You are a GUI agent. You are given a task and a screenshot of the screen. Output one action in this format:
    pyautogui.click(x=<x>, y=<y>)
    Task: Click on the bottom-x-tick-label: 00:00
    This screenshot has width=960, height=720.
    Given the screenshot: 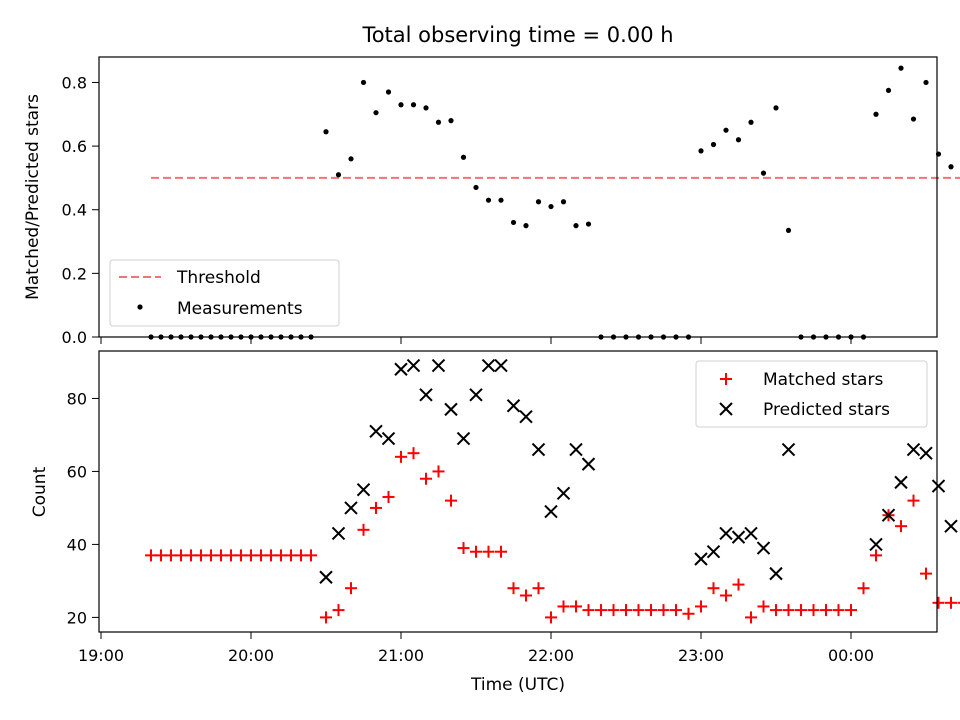 What is the action you would take?
    pyautogui.click(x=851, y=655)
    